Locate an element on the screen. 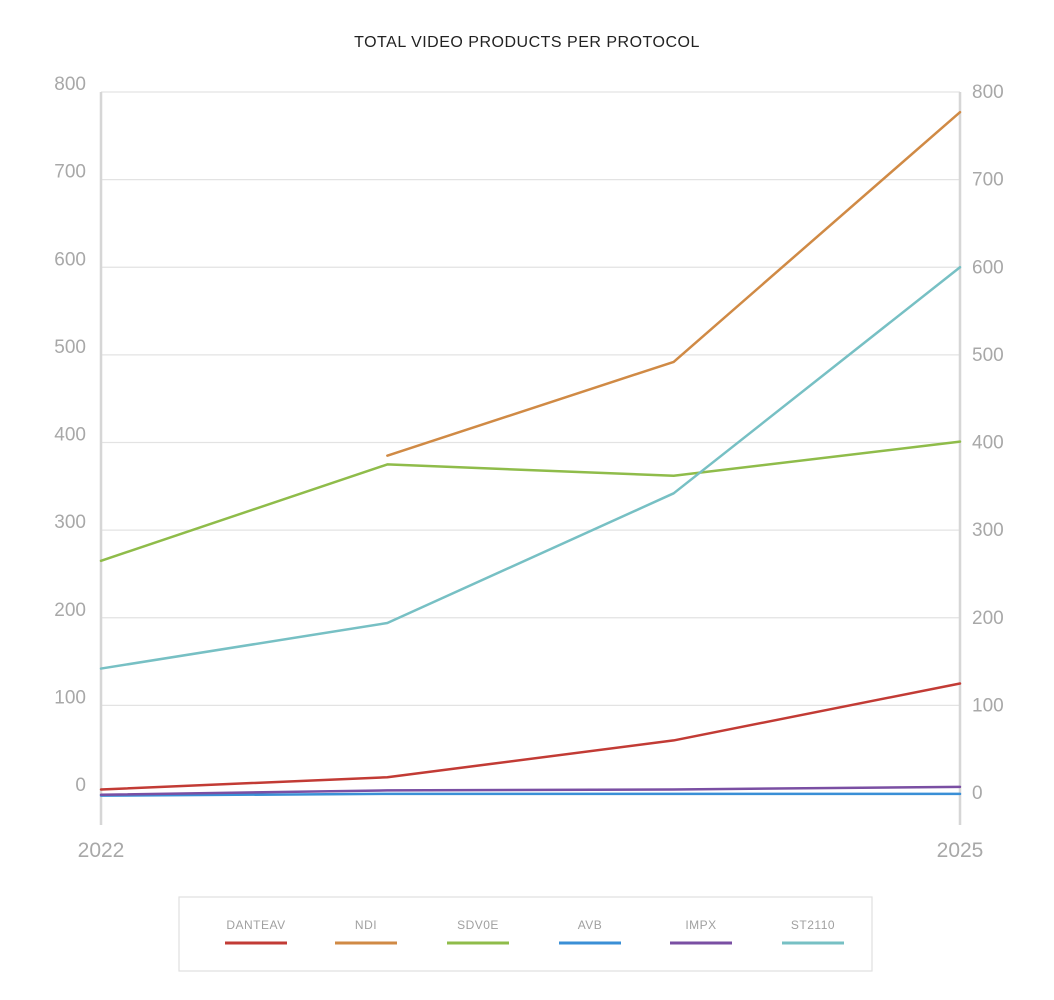 The height and width of the screenshot is (1000, 1054). y-tick-label-left: 0 is located at coordinates (80, 785).